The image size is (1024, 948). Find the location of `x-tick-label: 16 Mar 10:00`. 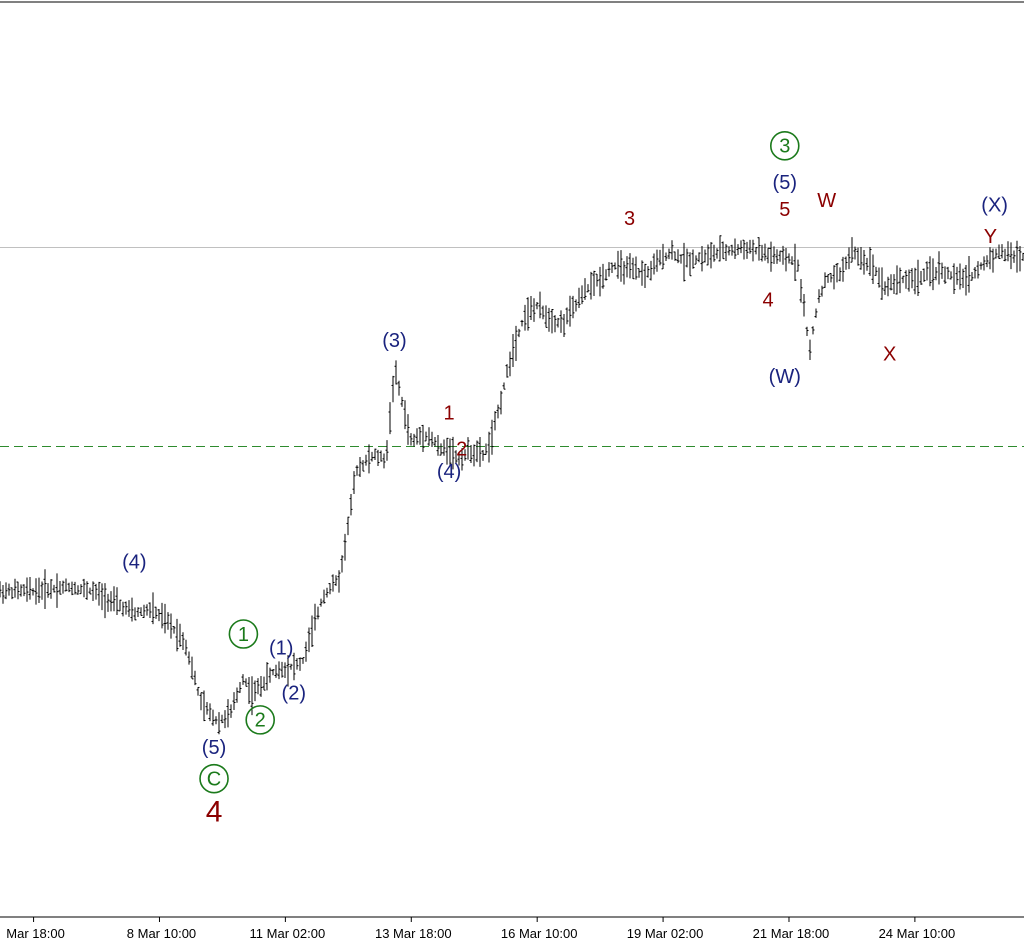

x-tick-label: 16 Mar 10:00 is located at coordinates (539, 933).